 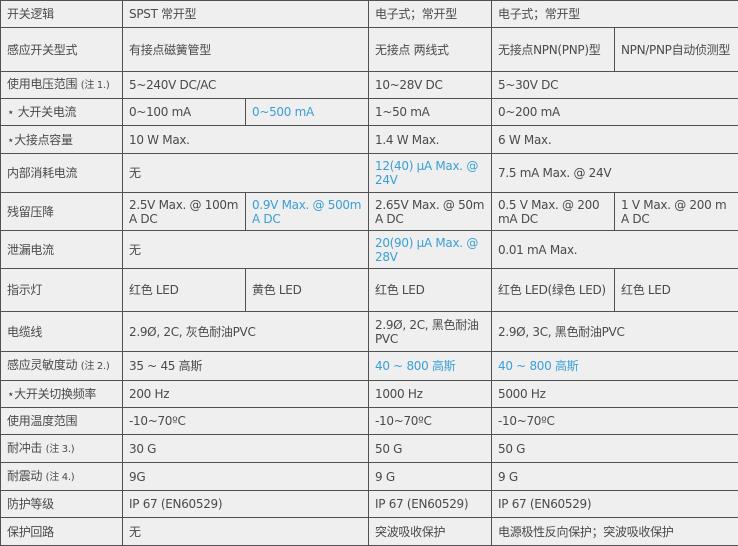 What do you see at coordinates (615, 85) in the screenshot?
I see `table-cell: 5~30V DC` at bounding box center [615, 85].